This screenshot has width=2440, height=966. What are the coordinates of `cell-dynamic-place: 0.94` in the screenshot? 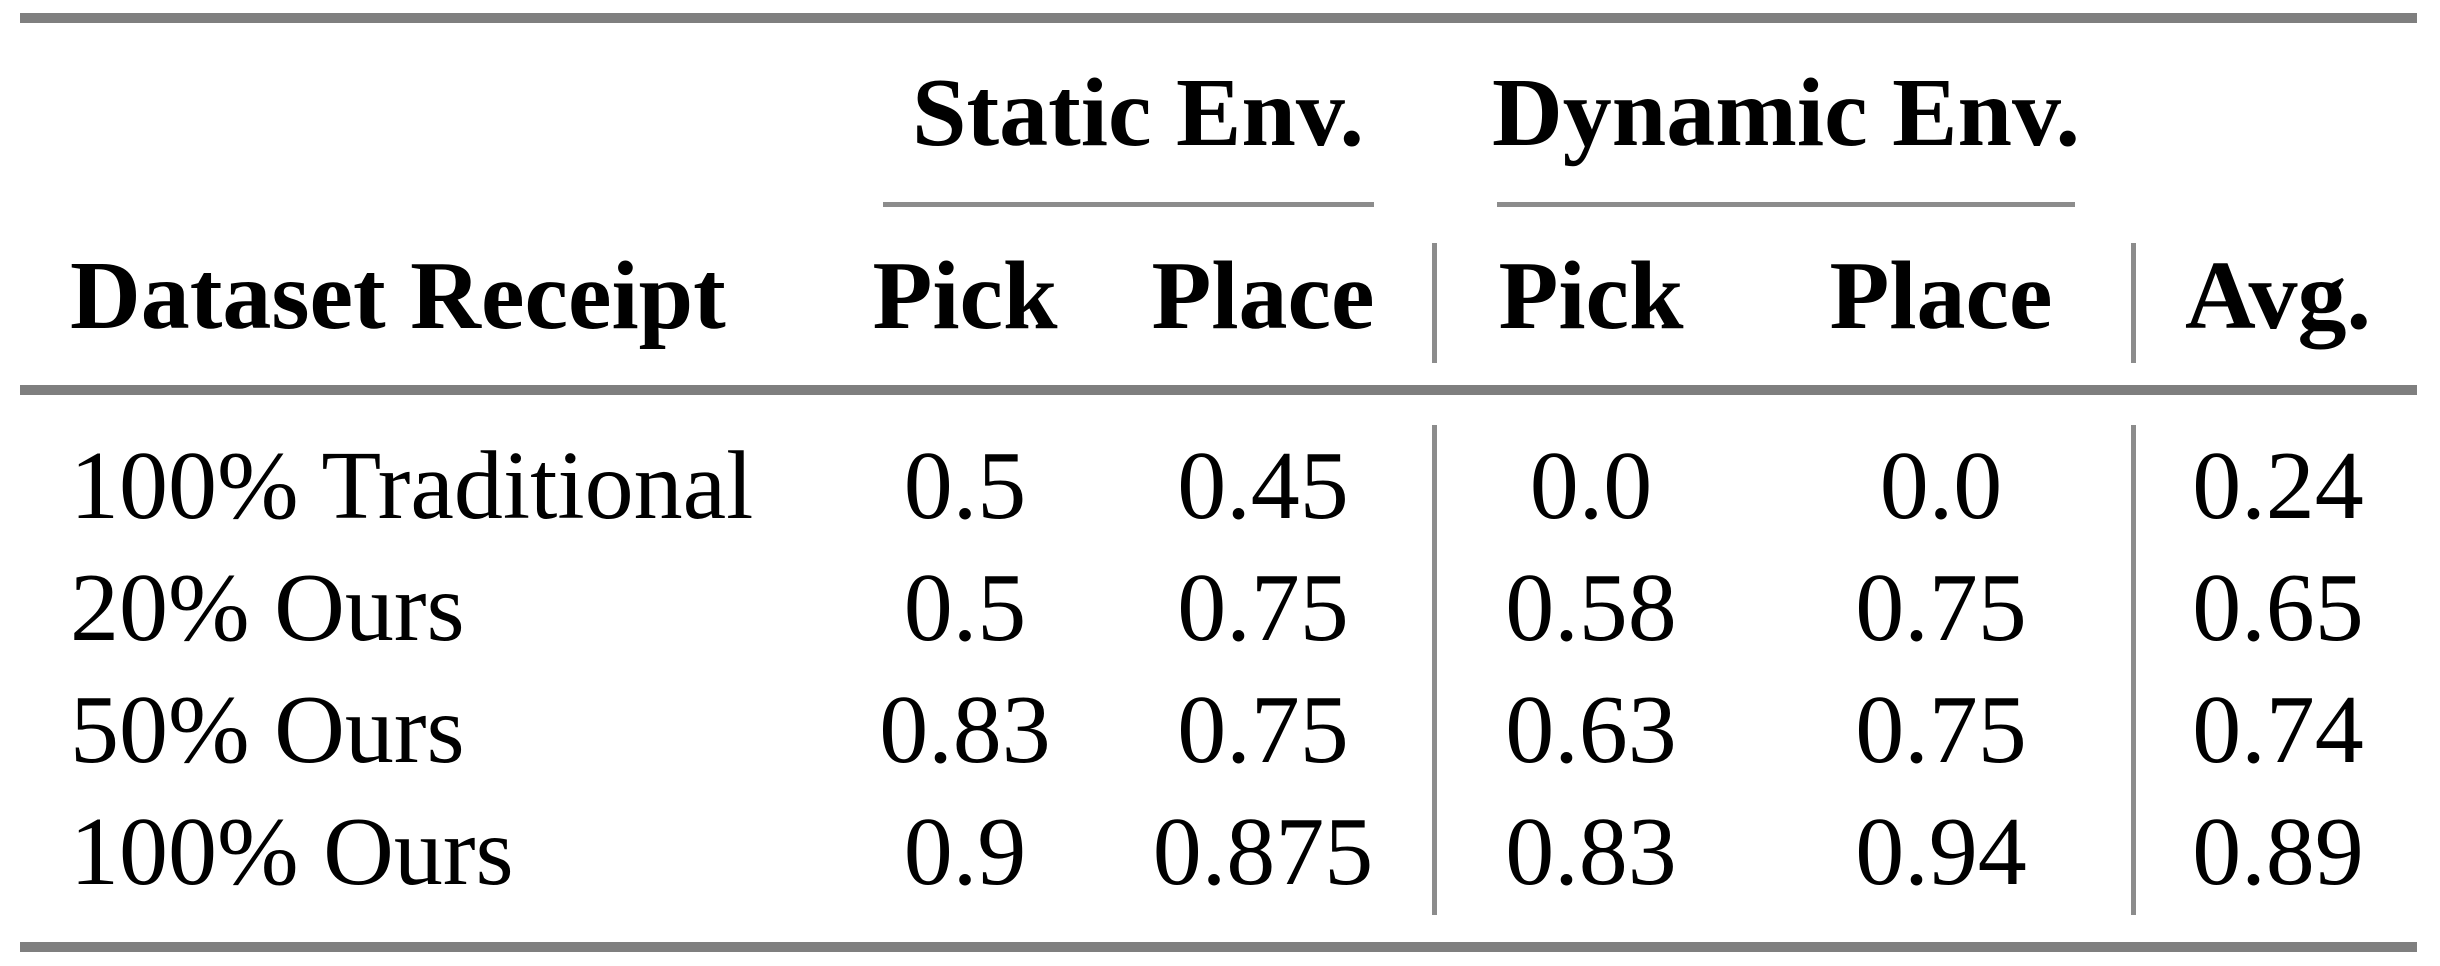 It's located at (1941, 852).